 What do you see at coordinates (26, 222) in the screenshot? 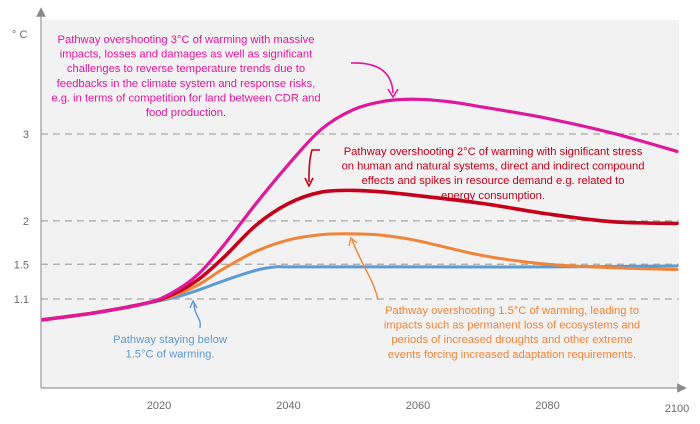
I see `y-tick-label: 2` at bounding box center [26, 222].